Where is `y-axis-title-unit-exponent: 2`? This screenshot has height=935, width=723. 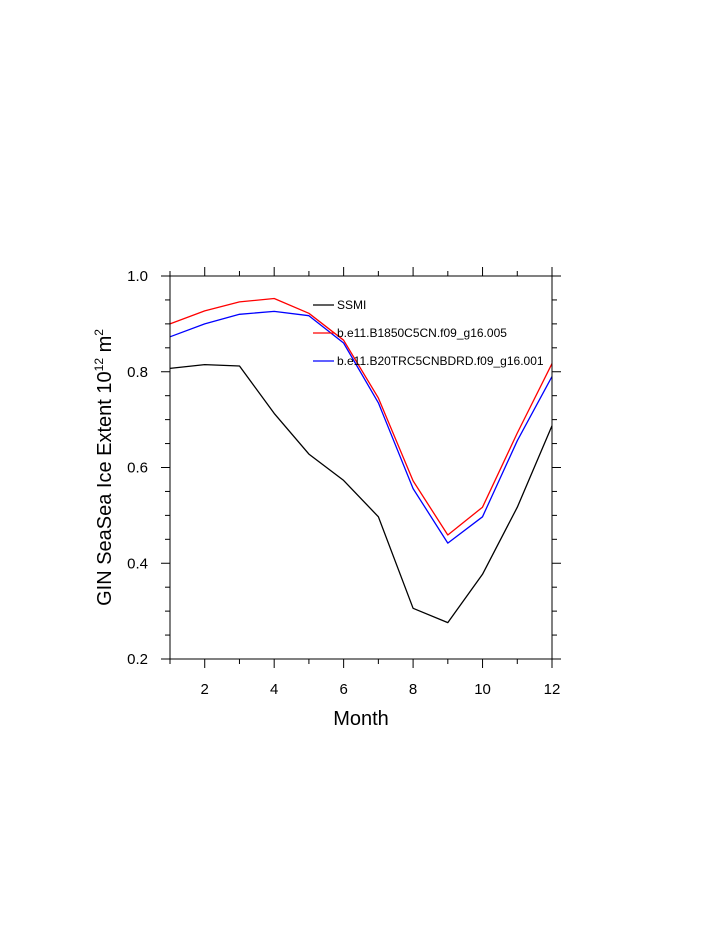 y-axis-title-unit-exponent: 2 is located at coordinates (99, 332).